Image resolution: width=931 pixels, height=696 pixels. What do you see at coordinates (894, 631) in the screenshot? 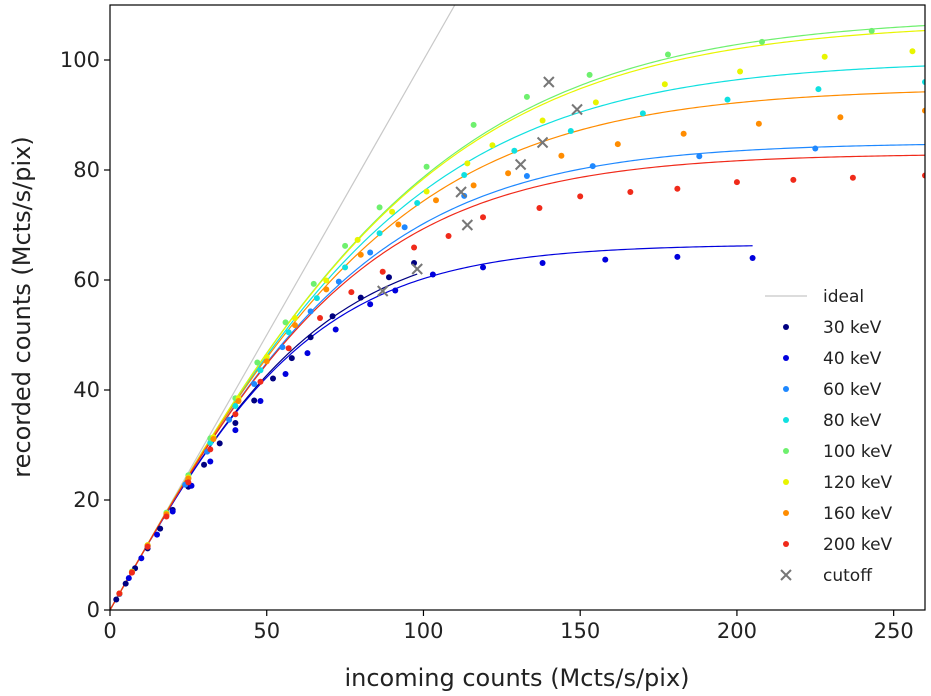
I see `x-tick-label-250: 250` at bounding box center [894, 631].